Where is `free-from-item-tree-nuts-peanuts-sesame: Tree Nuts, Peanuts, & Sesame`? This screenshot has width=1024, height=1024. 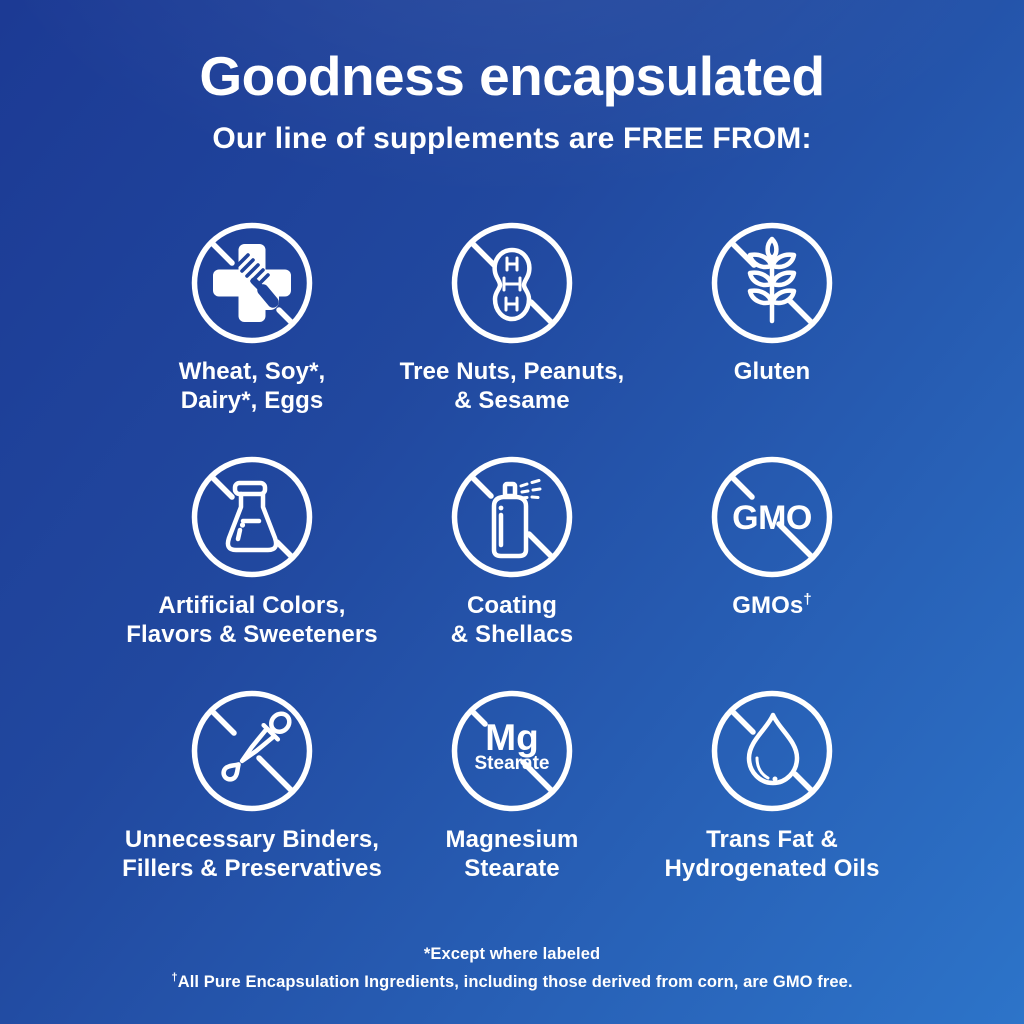
free-from-item-tree-nuts-peanuts-sesame: Tree Nuts, Peanuts, & Sesame is located at coordinates (512, 317).